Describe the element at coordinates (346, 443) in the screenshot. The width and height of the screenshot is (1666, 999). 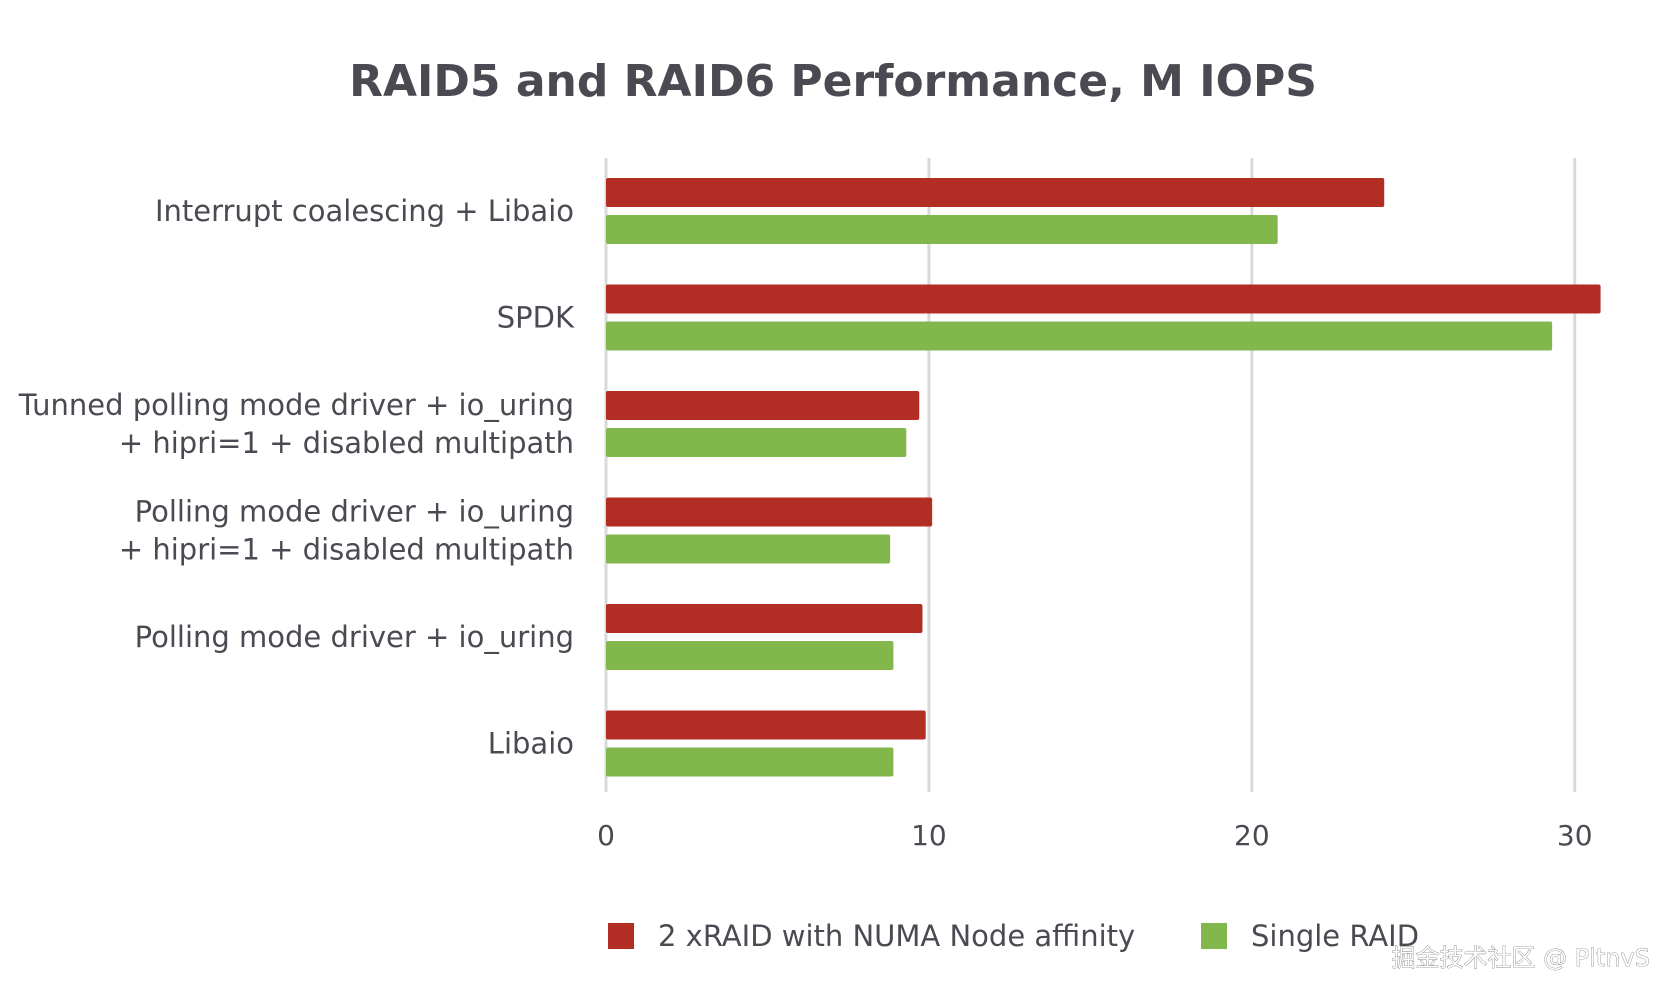
I see `category-label-2-line-1: + hipri=1 + disabled multipath` at that location.